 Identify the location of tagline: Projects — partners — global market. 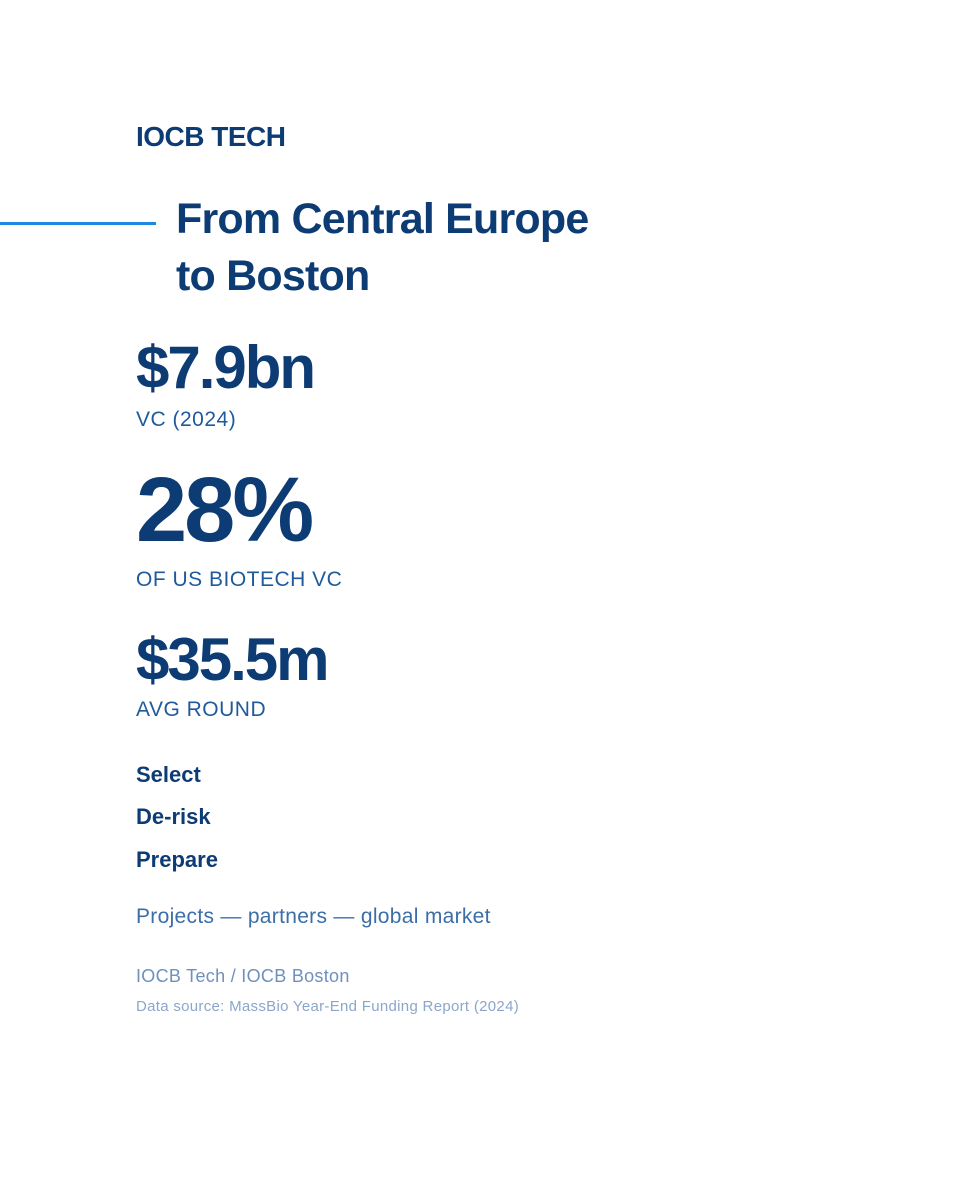
(313, 916).